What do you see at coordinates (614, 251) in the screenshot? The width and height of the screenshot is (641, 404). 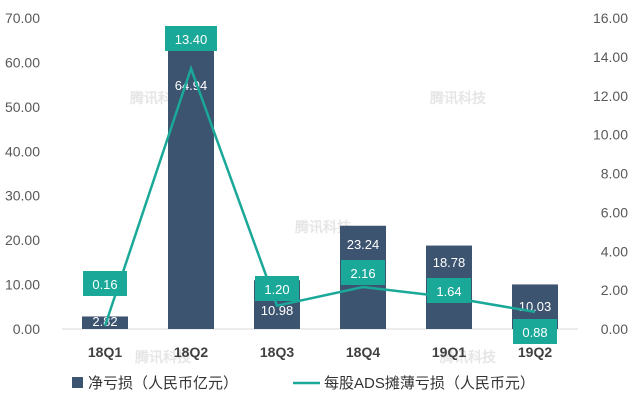 I see `right-axis-tick: 4.00` at bounding box center [614, 251].